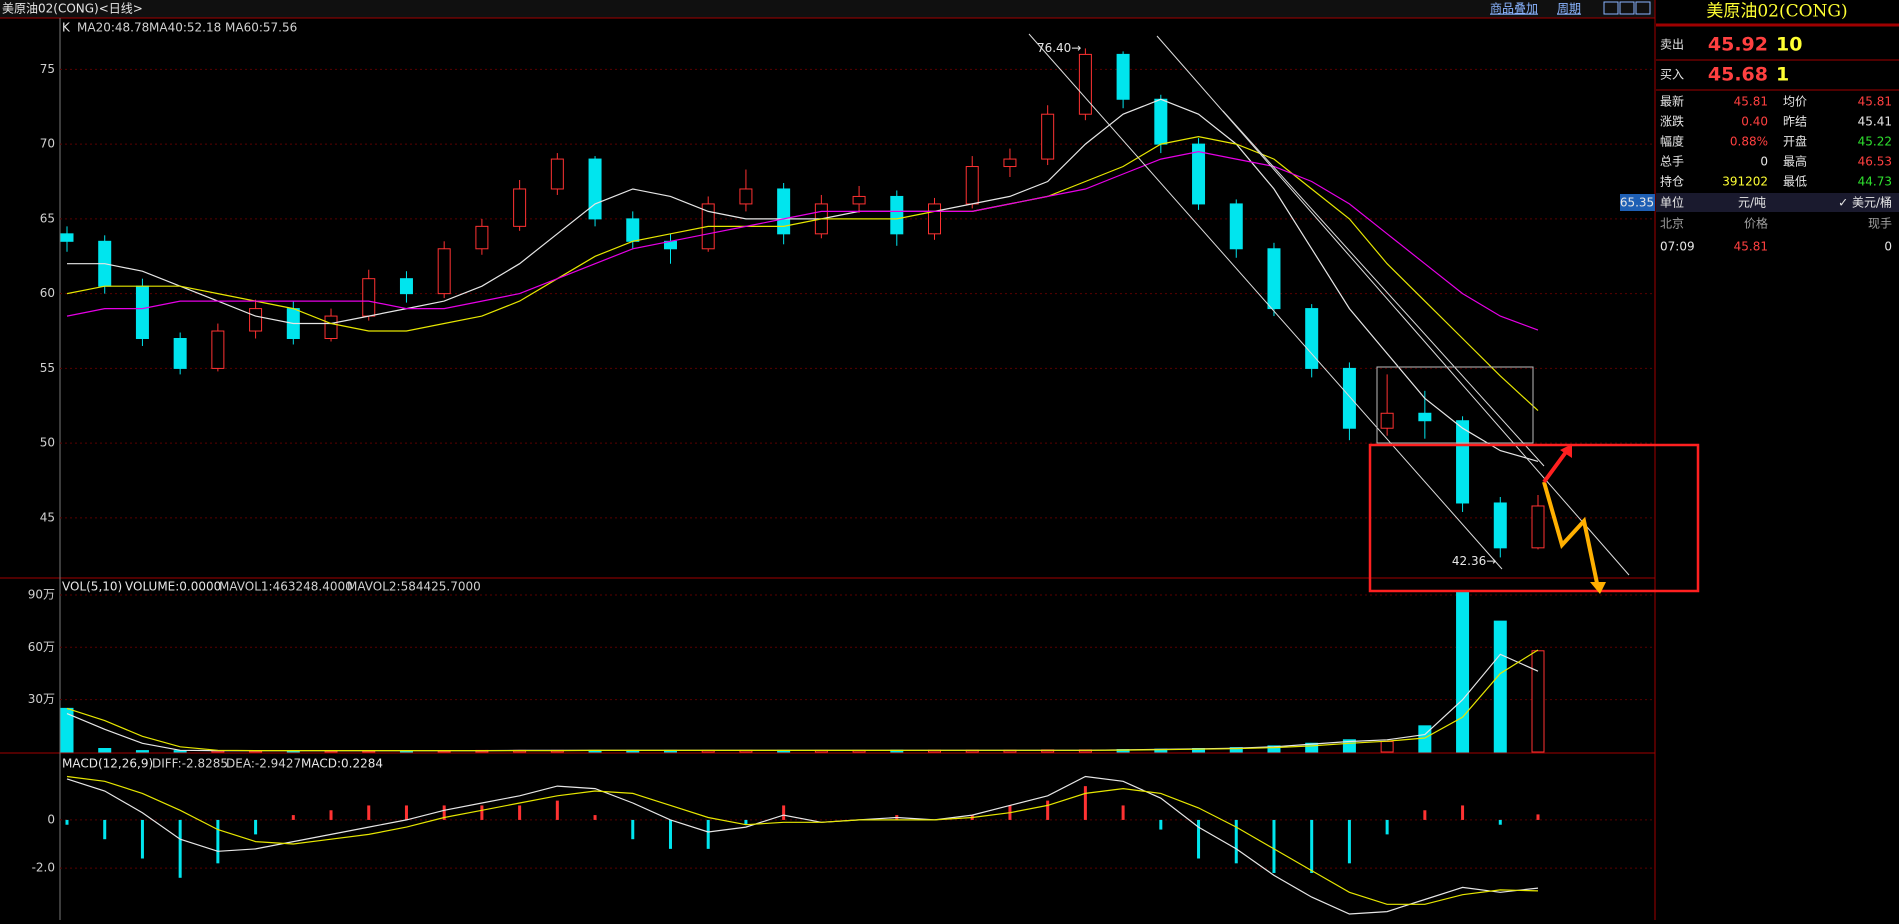 The height and width of the screenshot is (924, 1899). I want to click on trade-time: 07:09, so click(1677, 247).